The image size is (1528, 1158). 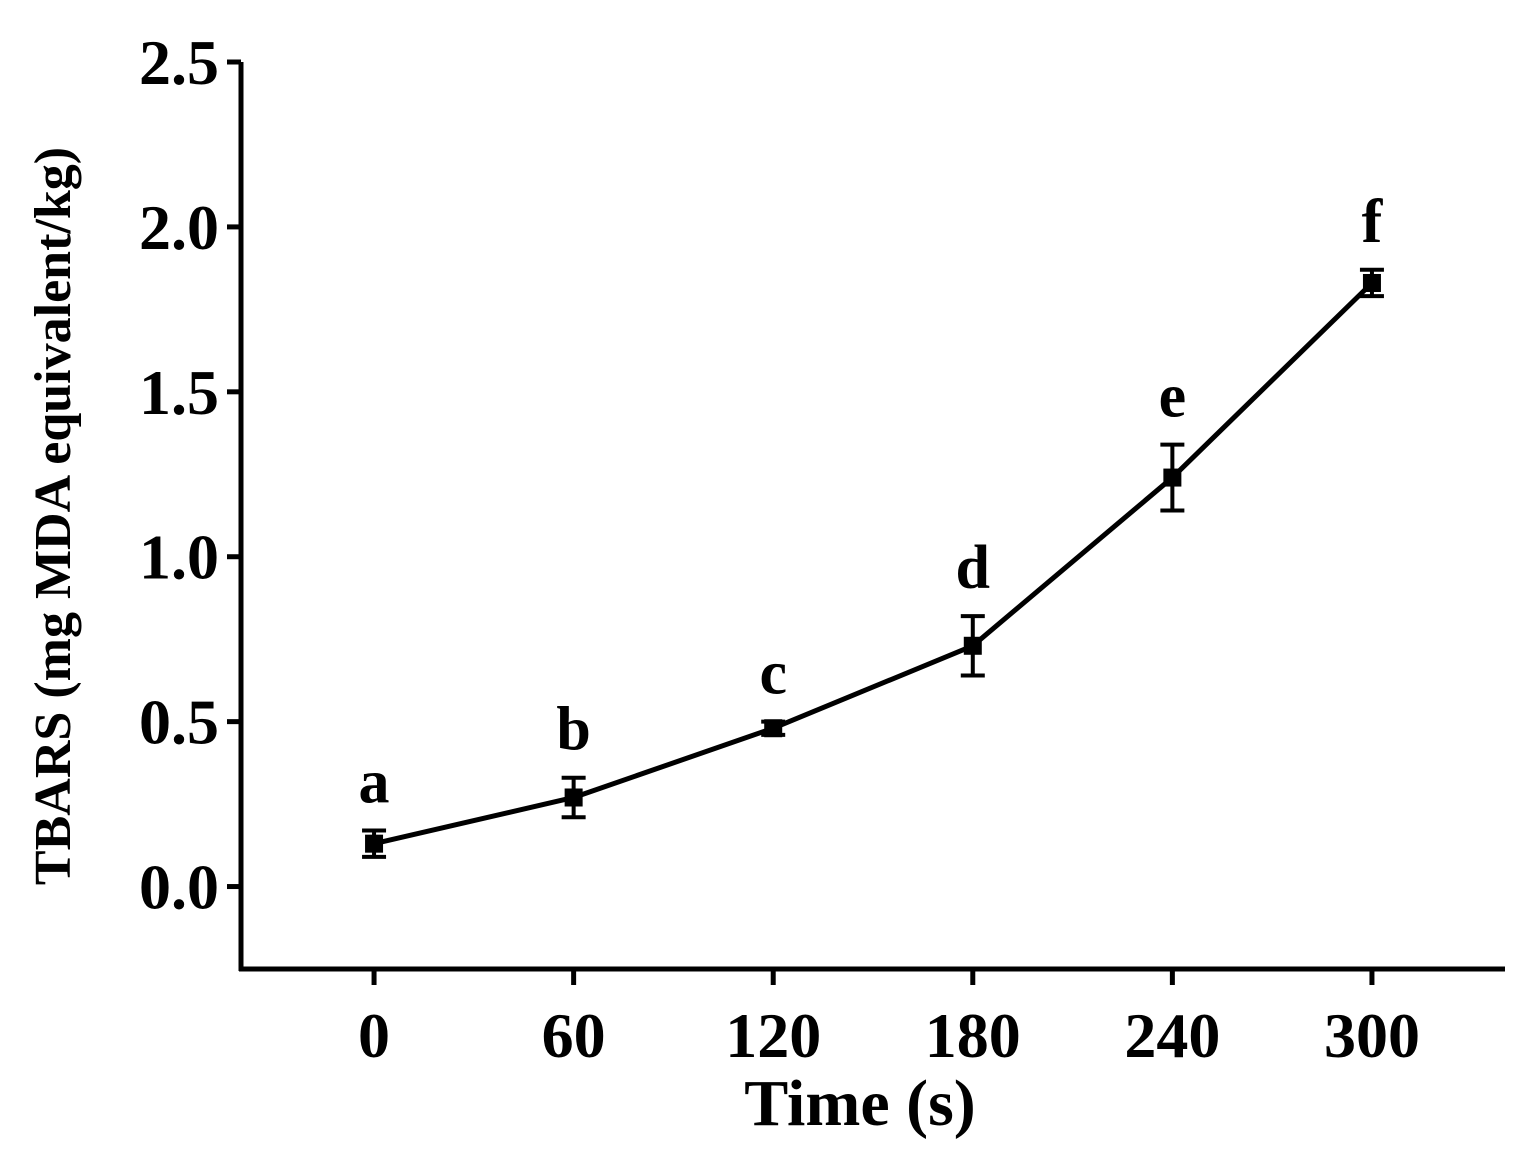 What do you see at coordinates (53, 516) in the screenshot?
I see `y-axis-title: TBARS (mg MDA equivalent/kg)` at bounding box center [53, 516].